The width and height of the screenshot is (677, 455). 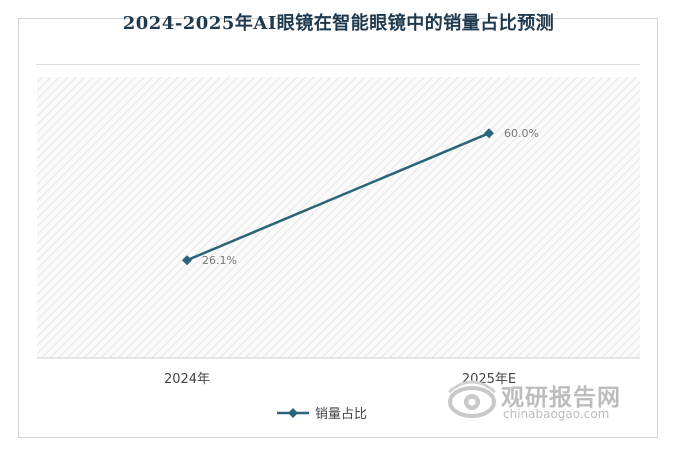 What do you see at coordinates (341, 414) in the screenshot?
I see `legend-label: 销量占比` at bounding box center [341, 414].